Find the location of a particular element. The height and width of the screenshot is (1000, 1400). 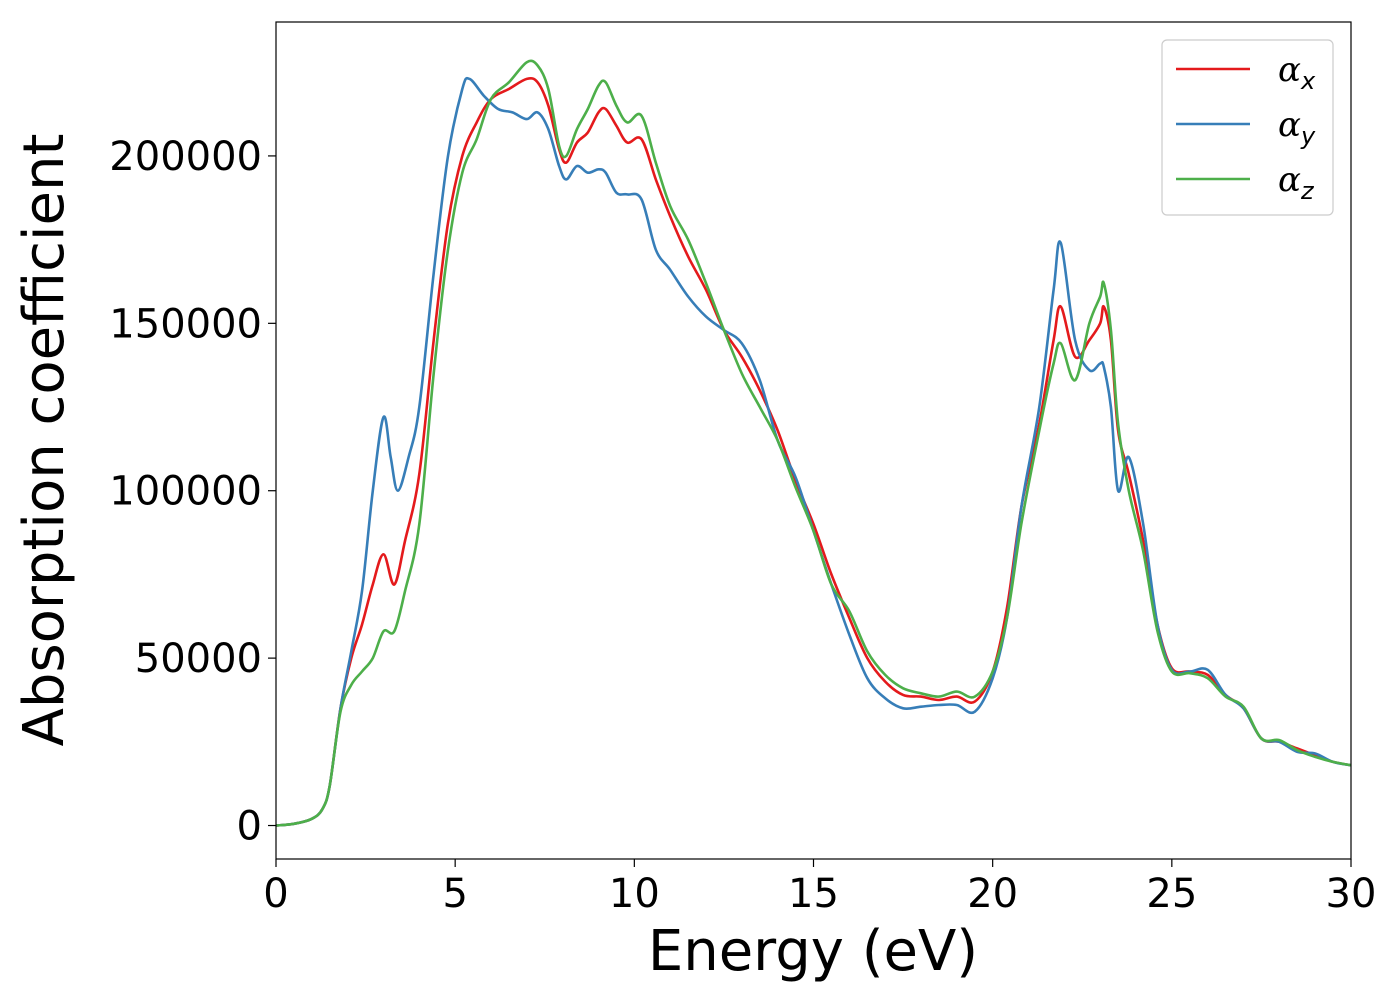

legend-label-z: αz is located at coordinates (1296, 182).